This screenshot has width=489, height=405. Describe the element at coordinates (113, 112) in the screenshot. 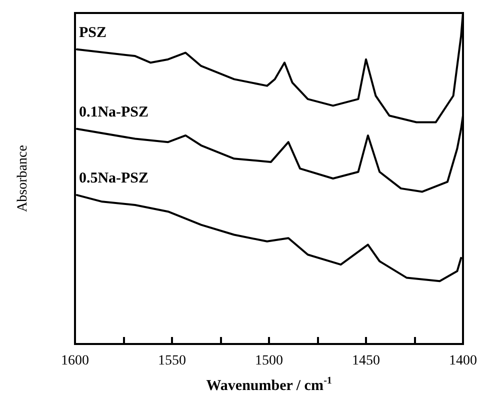

I see `series-label: 0.1Na-PSZ` at that location.